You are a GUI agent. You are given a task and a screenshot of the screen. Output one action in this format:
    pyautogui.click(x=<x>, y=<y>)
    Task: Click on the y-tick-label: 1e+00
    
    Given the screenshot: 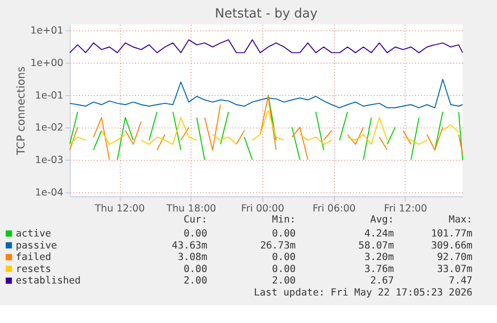 What is the action you would take?
    pyautogui.click(x=47, y=63)
    